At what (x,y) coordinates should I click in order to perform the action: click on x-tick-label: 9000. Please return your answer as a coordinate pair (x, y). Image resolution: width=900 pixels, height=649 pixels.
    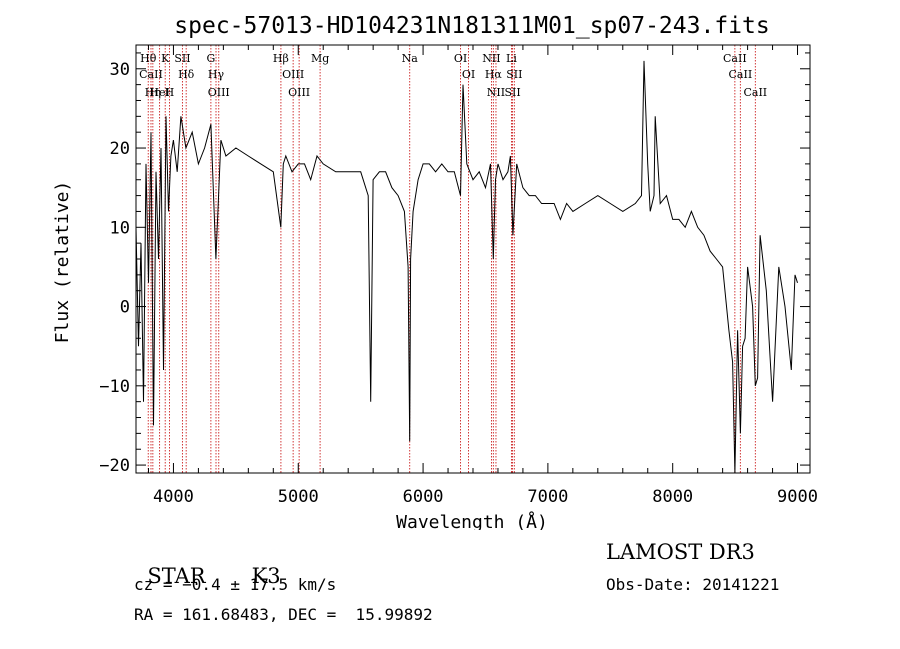
    Looking at the image, I should click on (797, 497).